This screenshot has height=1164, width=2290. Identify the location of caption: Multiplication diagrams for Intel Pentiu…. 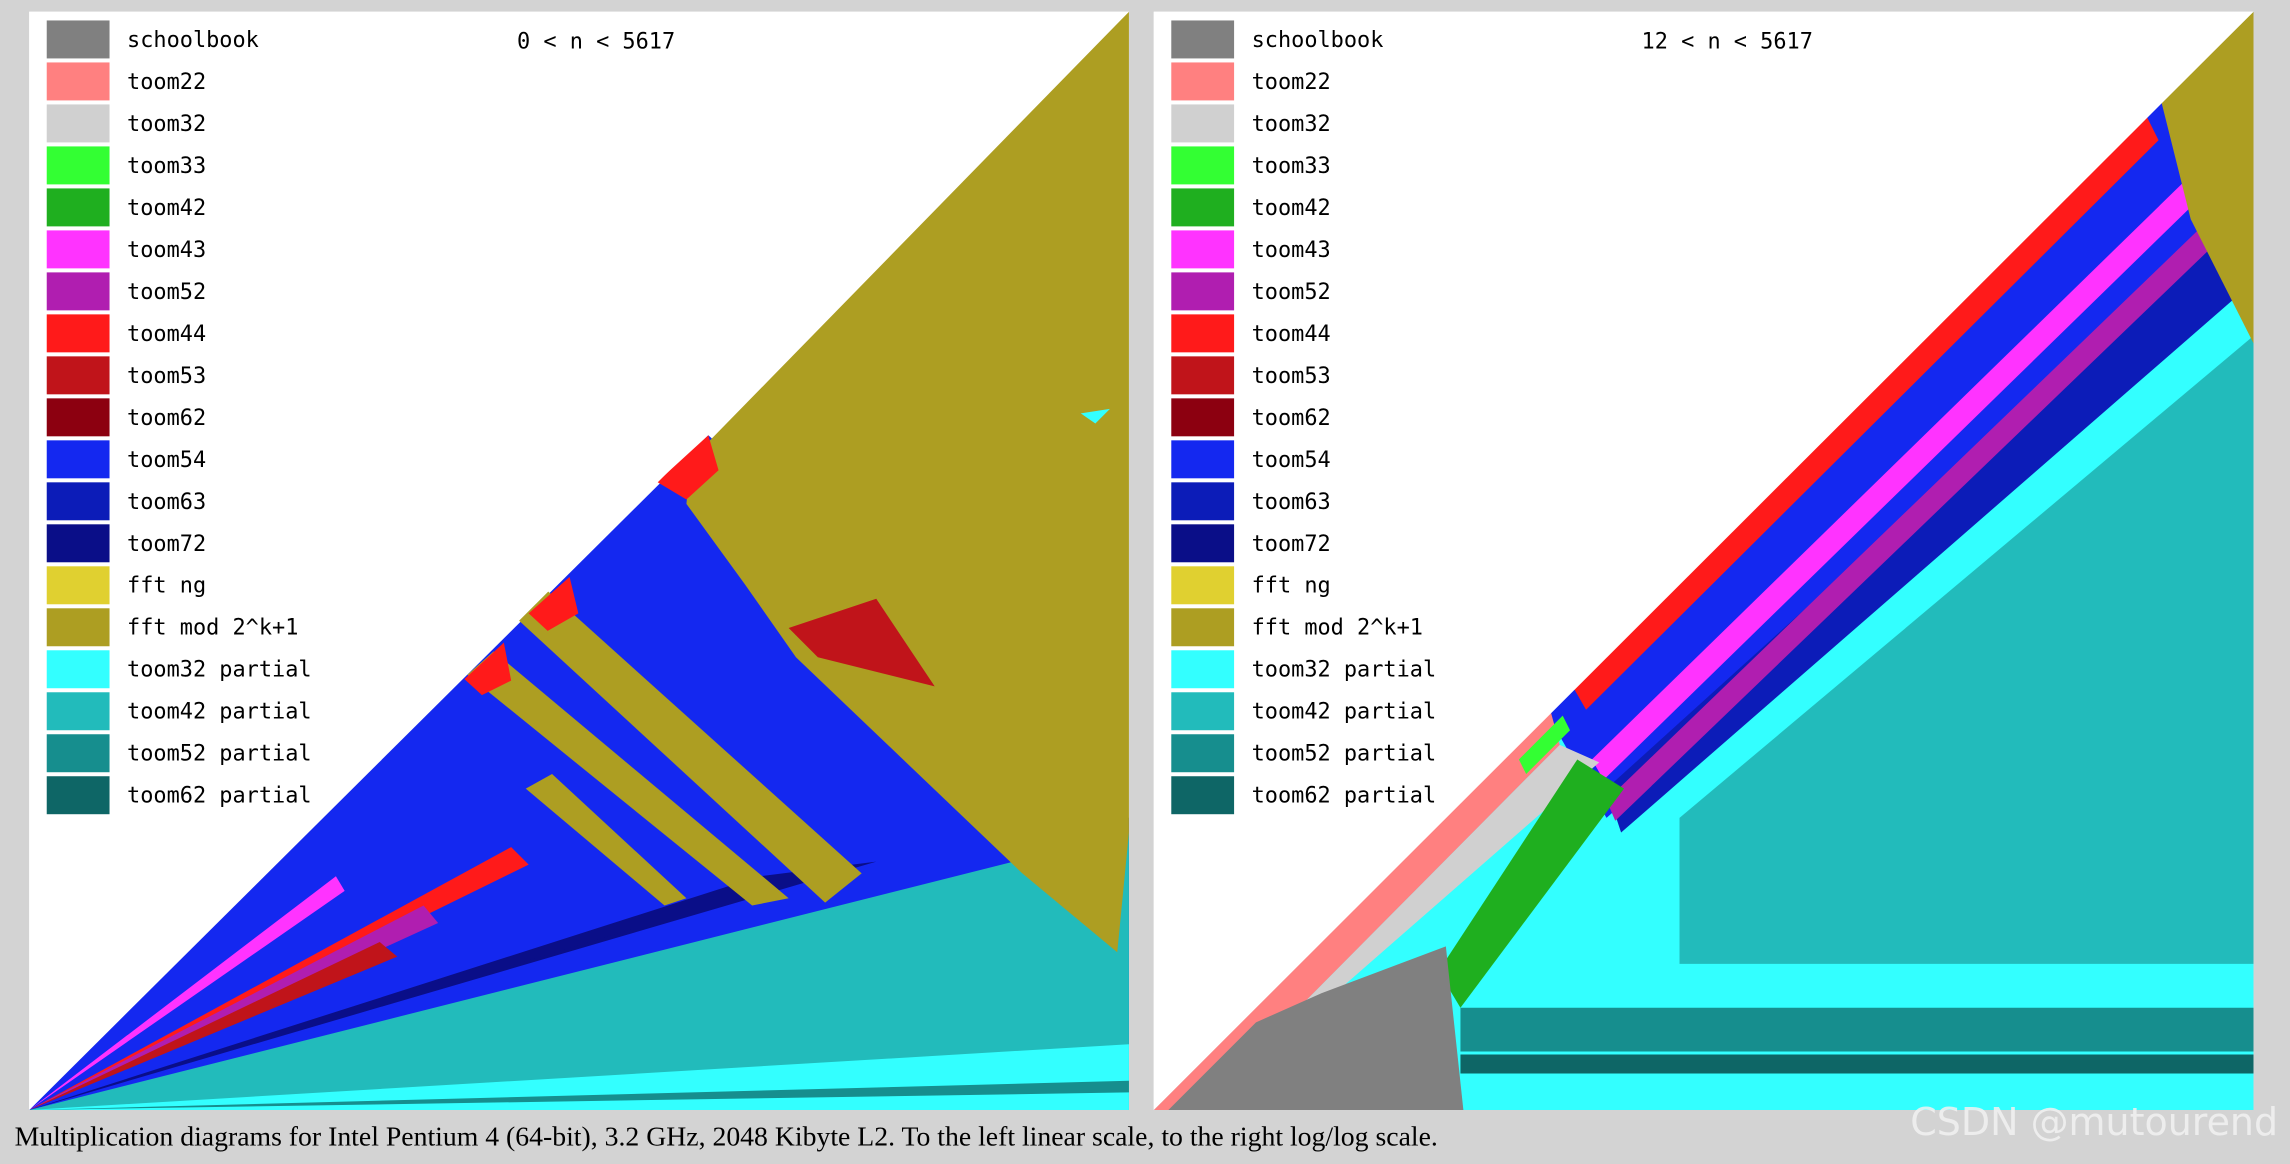
(726, 1137).